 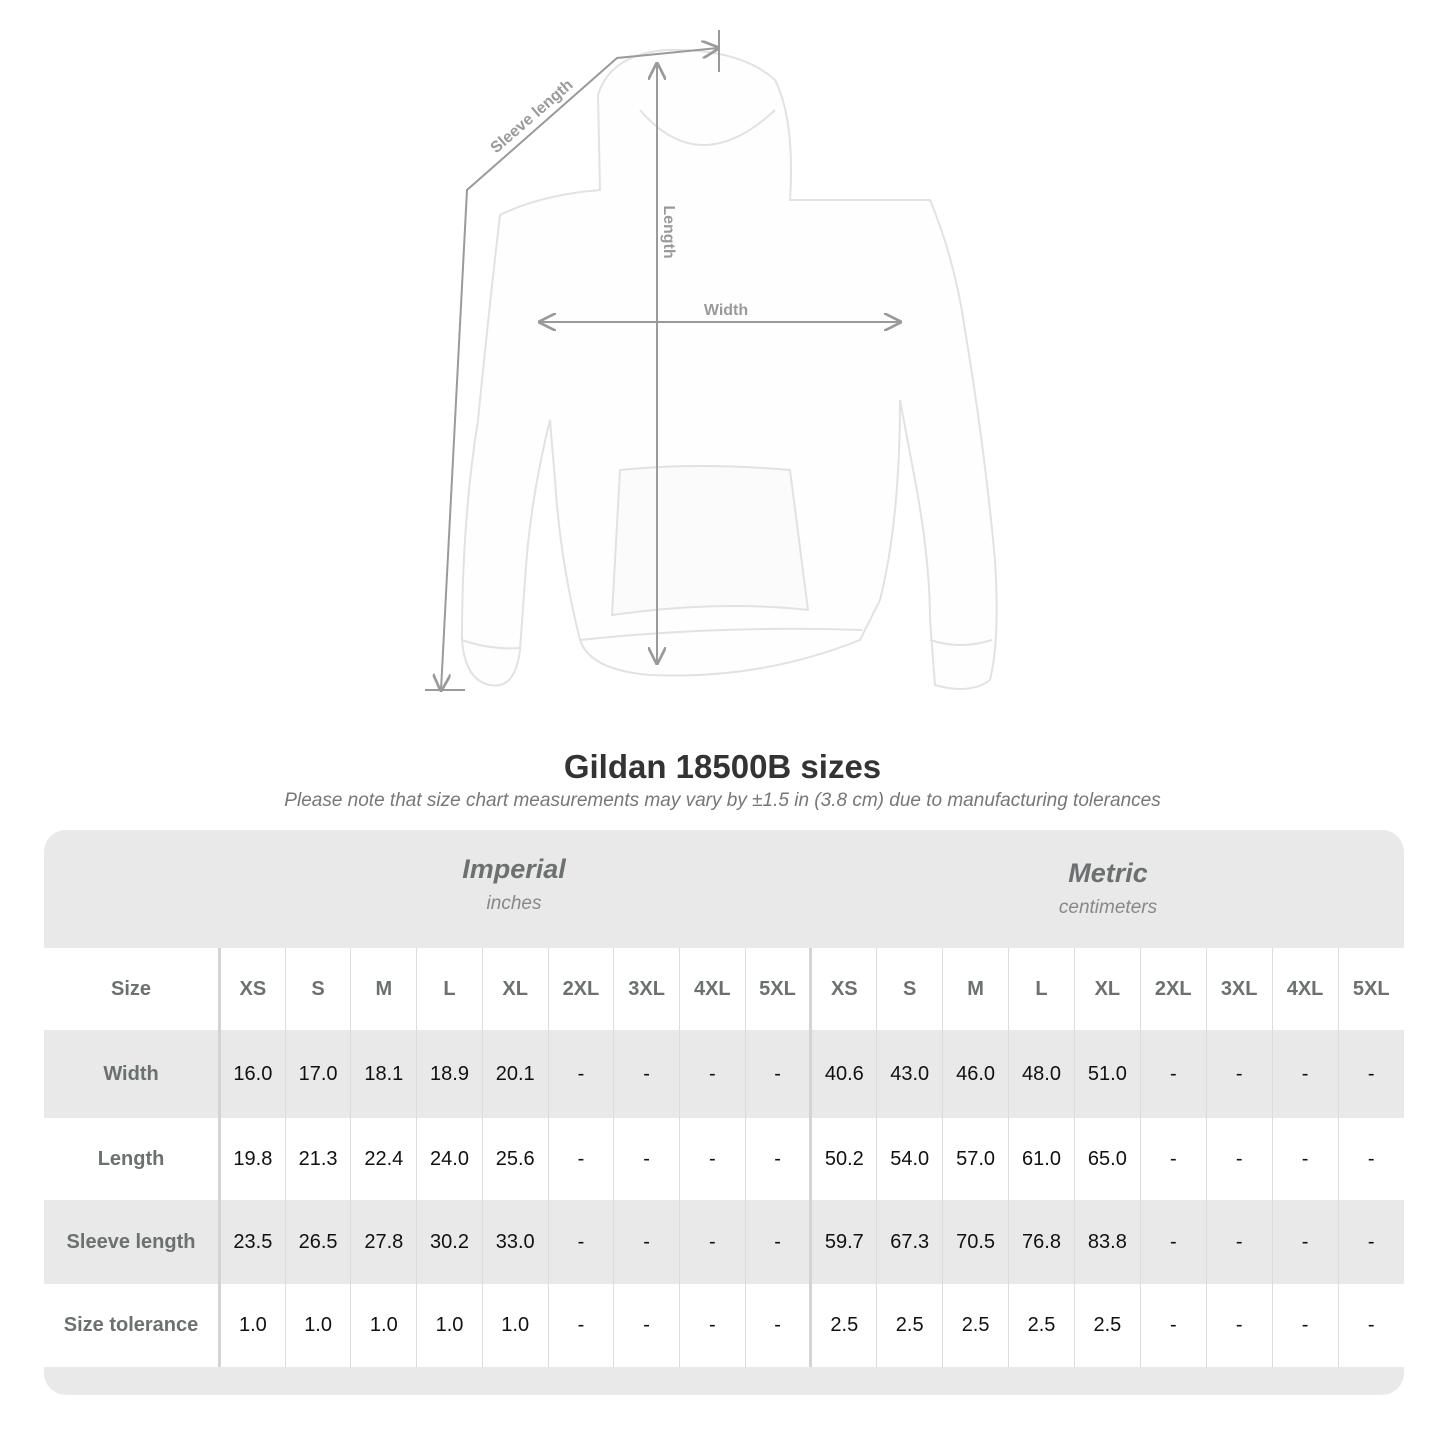 I want to click on metric-value: 40.6, so click(x=843, y=1074).